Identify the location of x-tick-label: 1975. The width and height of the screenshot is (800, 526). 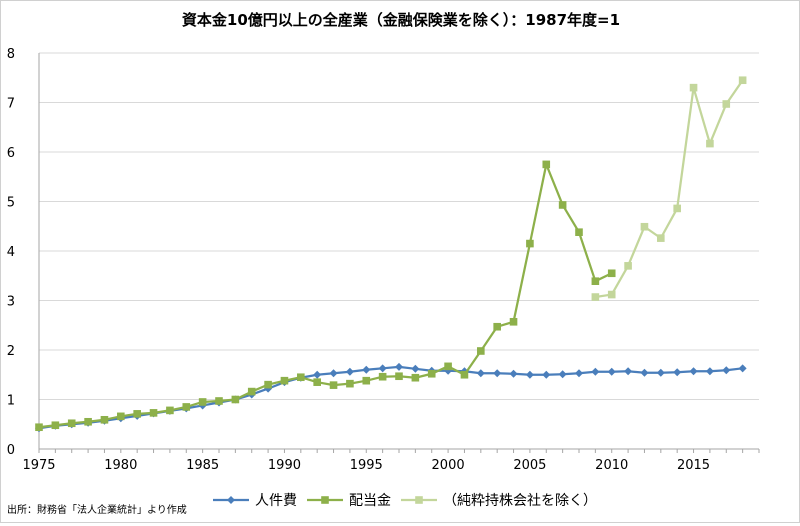
(38, 465).